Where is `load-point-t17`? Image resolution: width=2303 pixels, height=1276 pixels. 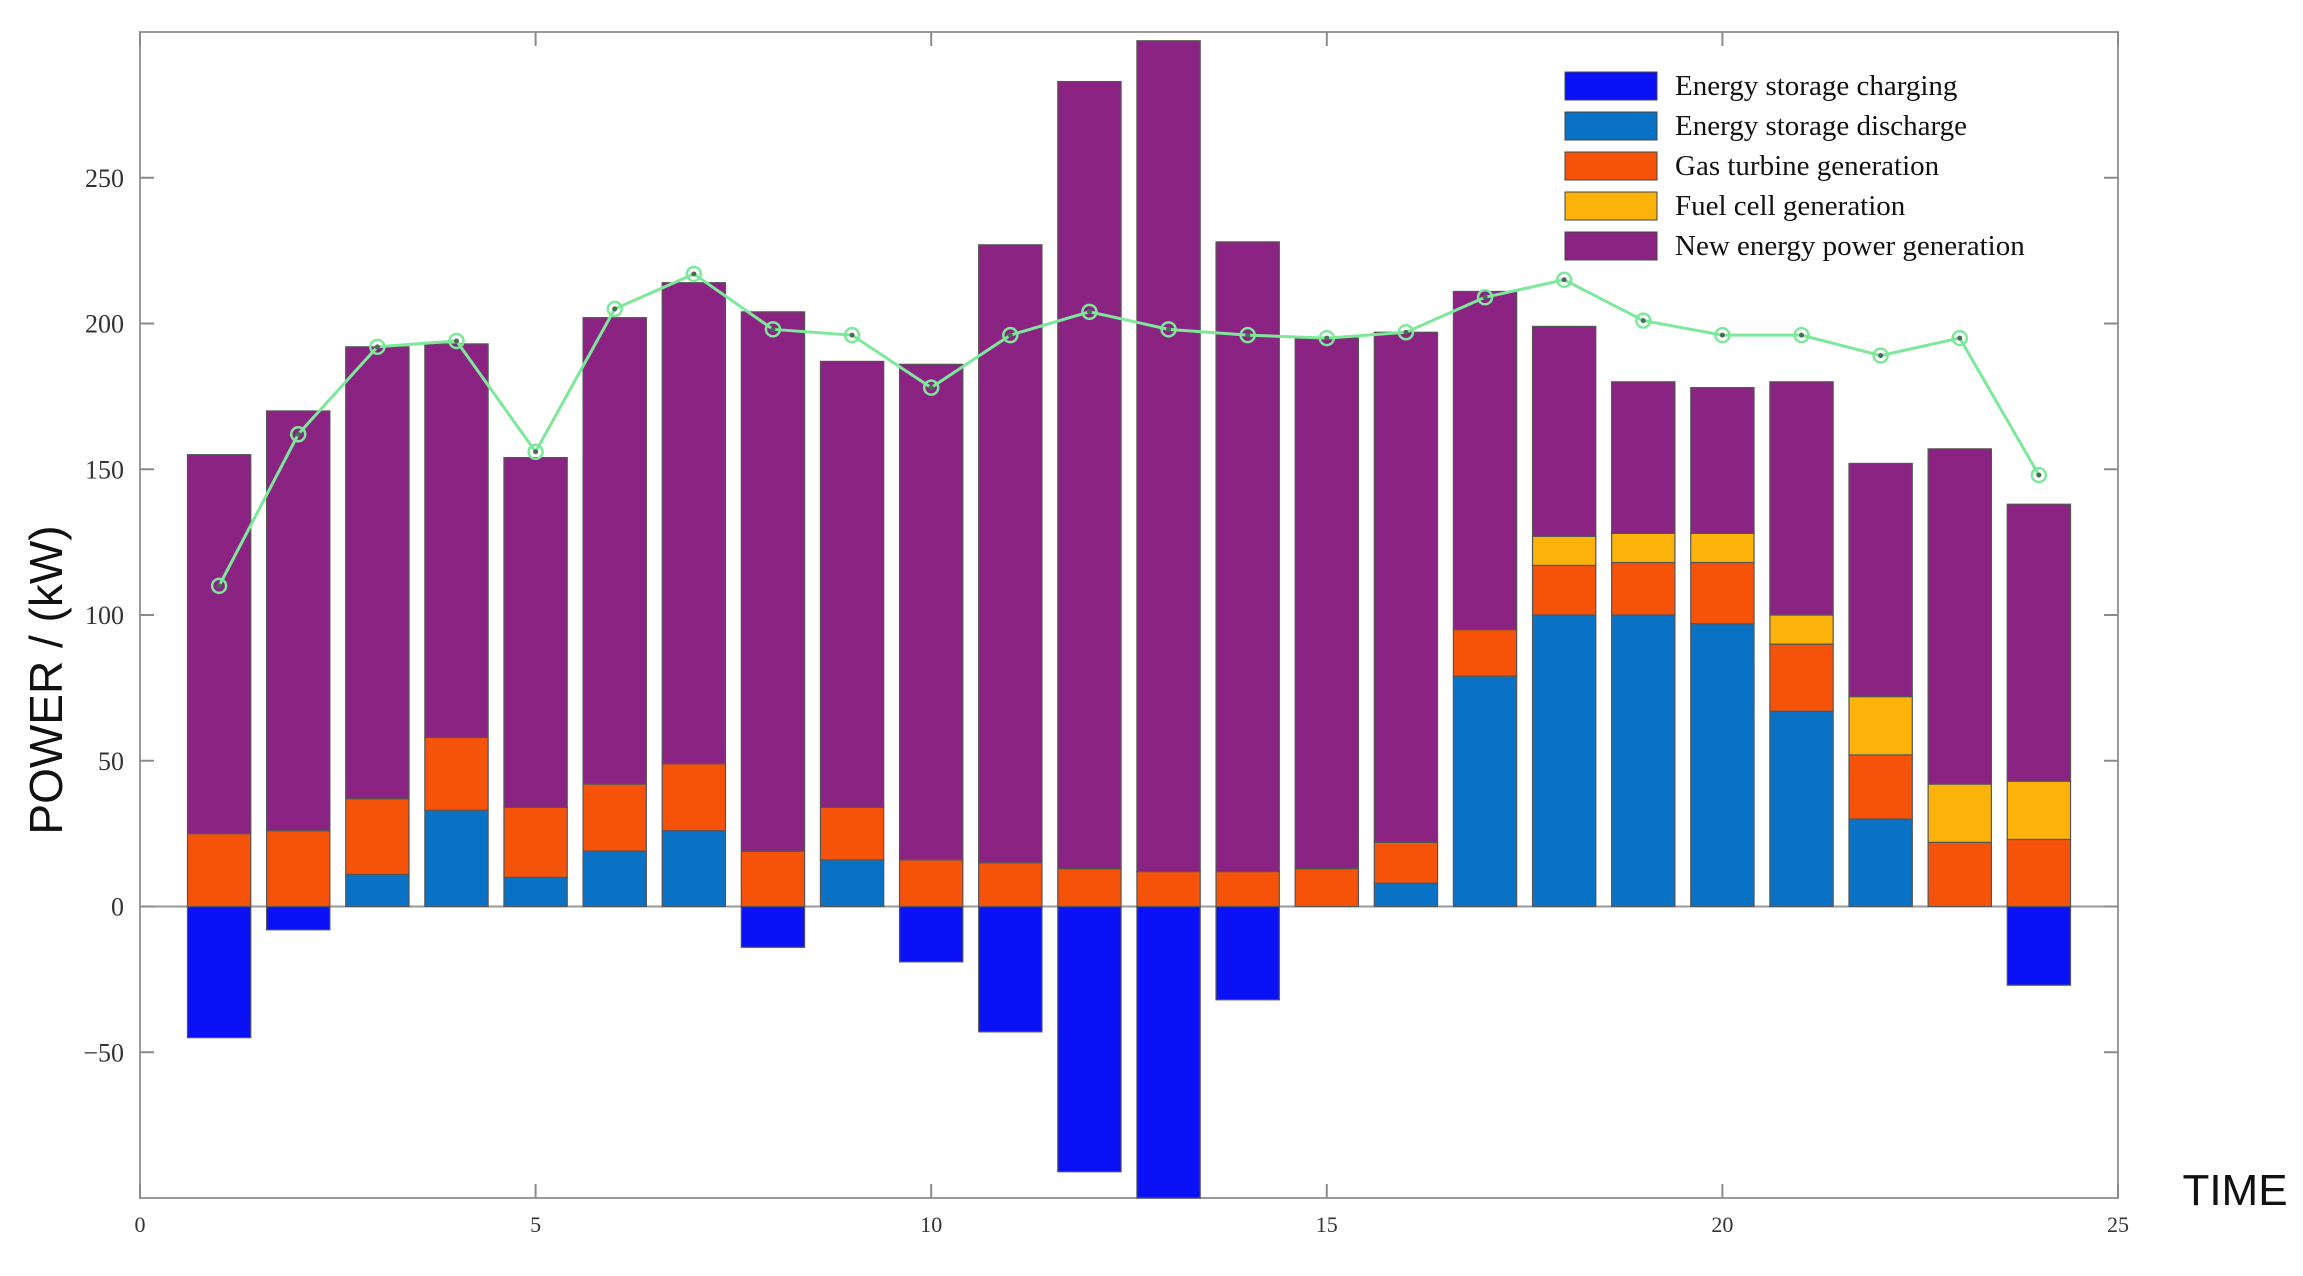 load-point-t17 is located at coordinates (1485, 297).